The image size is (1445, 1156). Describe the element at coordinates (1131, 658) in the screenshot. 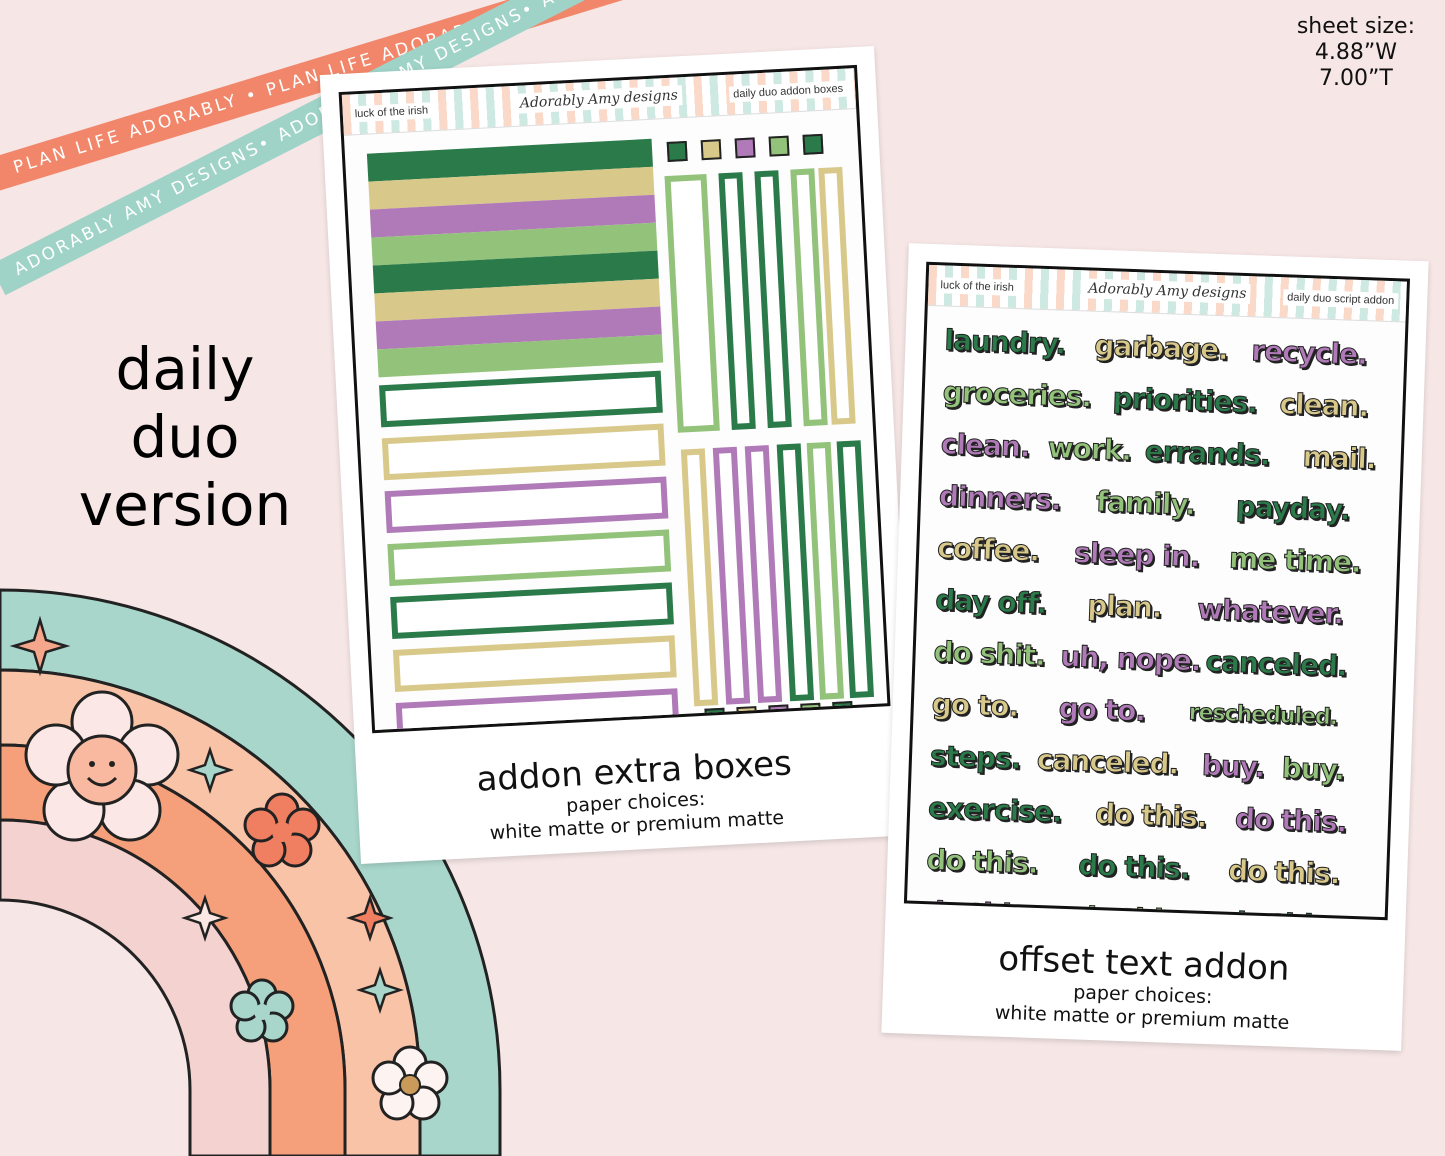

I see `script-word: uh, nope.` at that location.